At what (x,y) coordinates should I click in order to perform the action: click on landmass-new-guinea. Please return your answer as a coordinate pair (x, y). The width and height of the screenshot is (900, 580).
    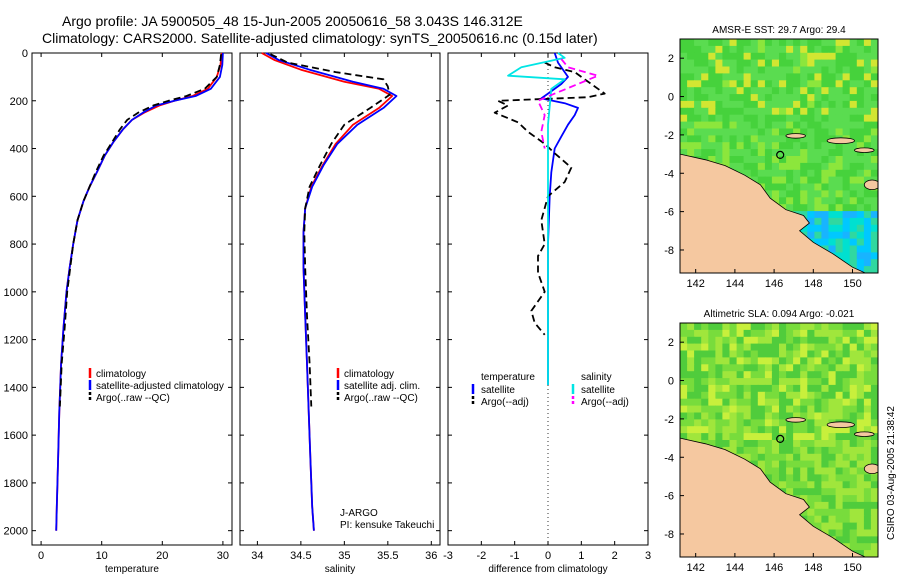
    Looking at the image, I should click on (773, 497).